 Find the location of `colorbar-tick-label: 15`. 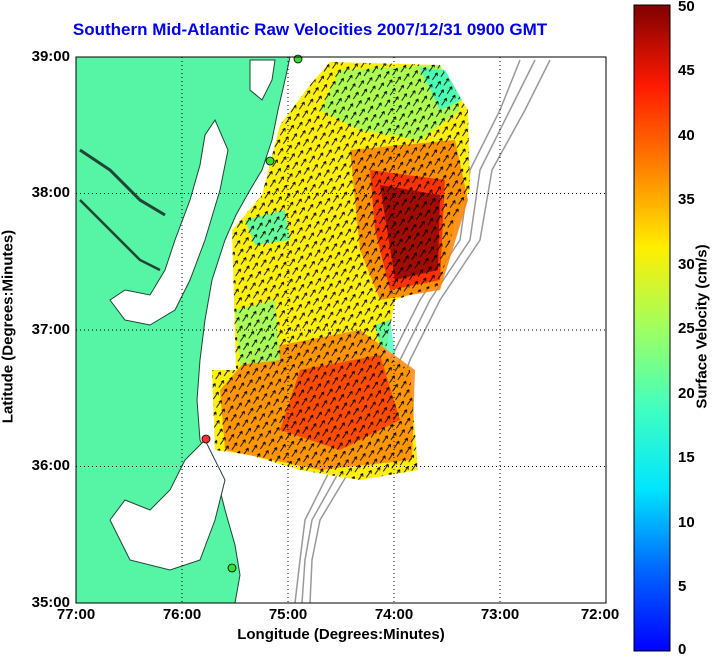

colorbar-tick-label: 15 is located at coordinates (686, 457).